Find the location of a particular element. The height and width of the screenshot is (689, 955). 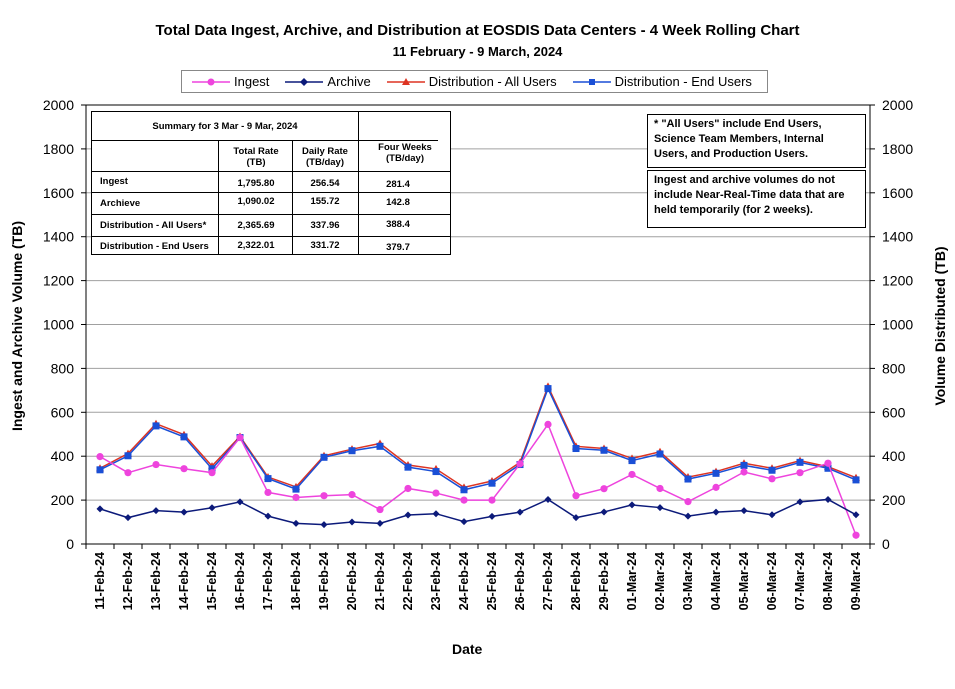

y-tick-label: 400 is located at coordinates (63, 456).